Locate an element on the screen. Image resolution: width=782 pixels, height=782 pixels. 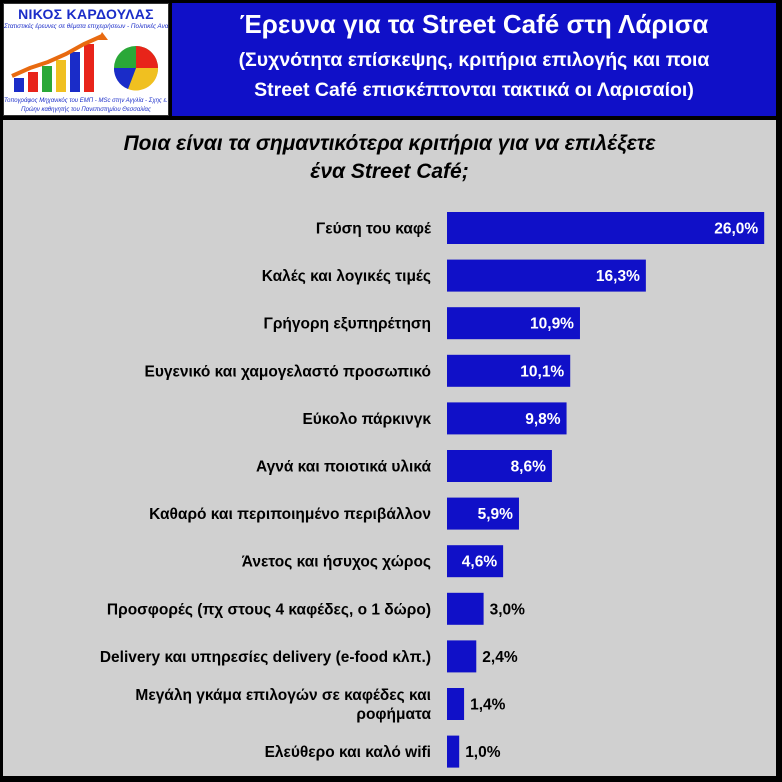
category-label: Προσφορές (πχ στους 4 καφέδες, ο 1 δώρο) is located at coordinates (269, 609).